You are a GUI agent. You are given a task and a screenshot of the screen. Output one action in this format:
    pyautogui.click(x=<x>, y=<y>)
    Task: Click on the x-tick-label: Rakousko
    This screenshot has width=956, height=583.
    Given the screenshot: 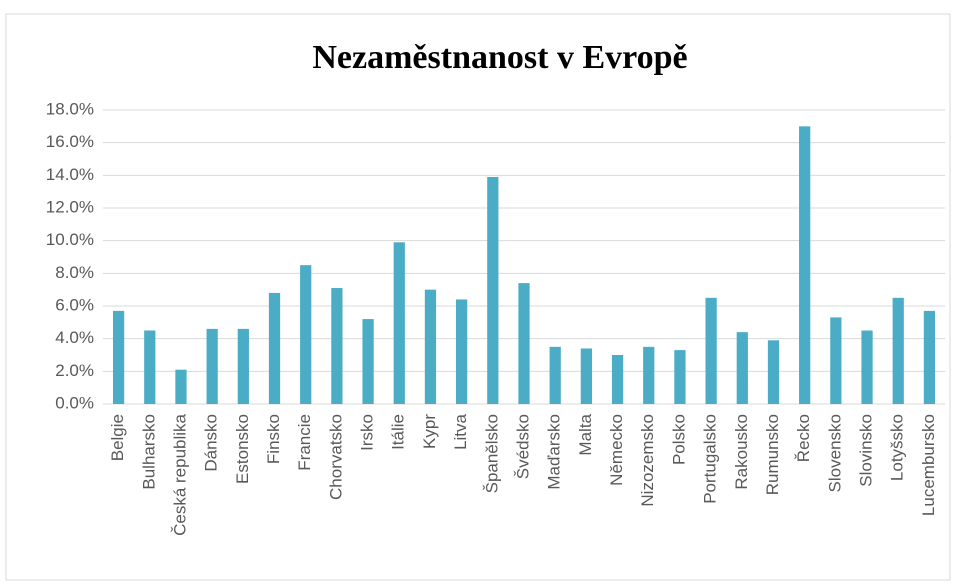 What is the action you would take?
    pyautogui.click(x=741, y=452)
    